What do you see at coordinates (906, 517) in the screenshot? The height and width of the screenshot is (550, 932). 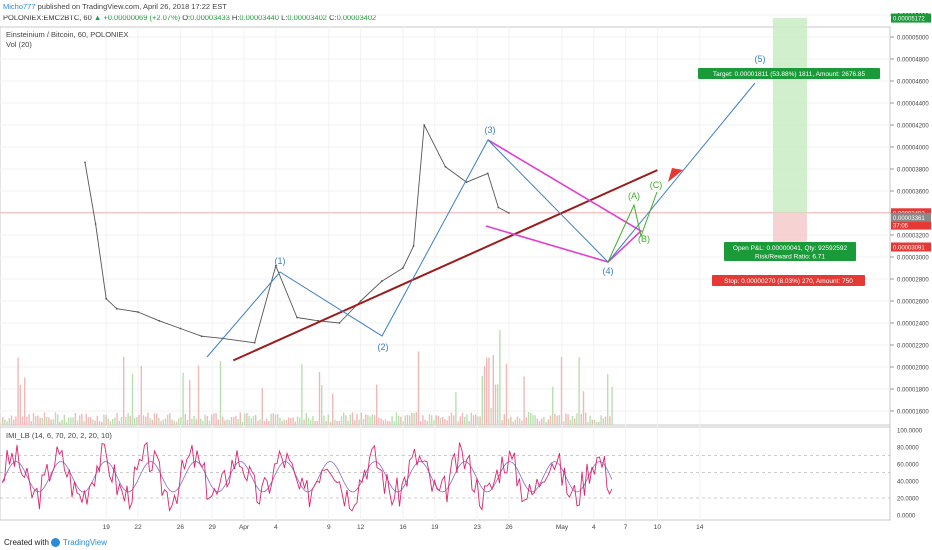 I see `imi-tick-label: 0.0000` at bounding box center [906, 517].